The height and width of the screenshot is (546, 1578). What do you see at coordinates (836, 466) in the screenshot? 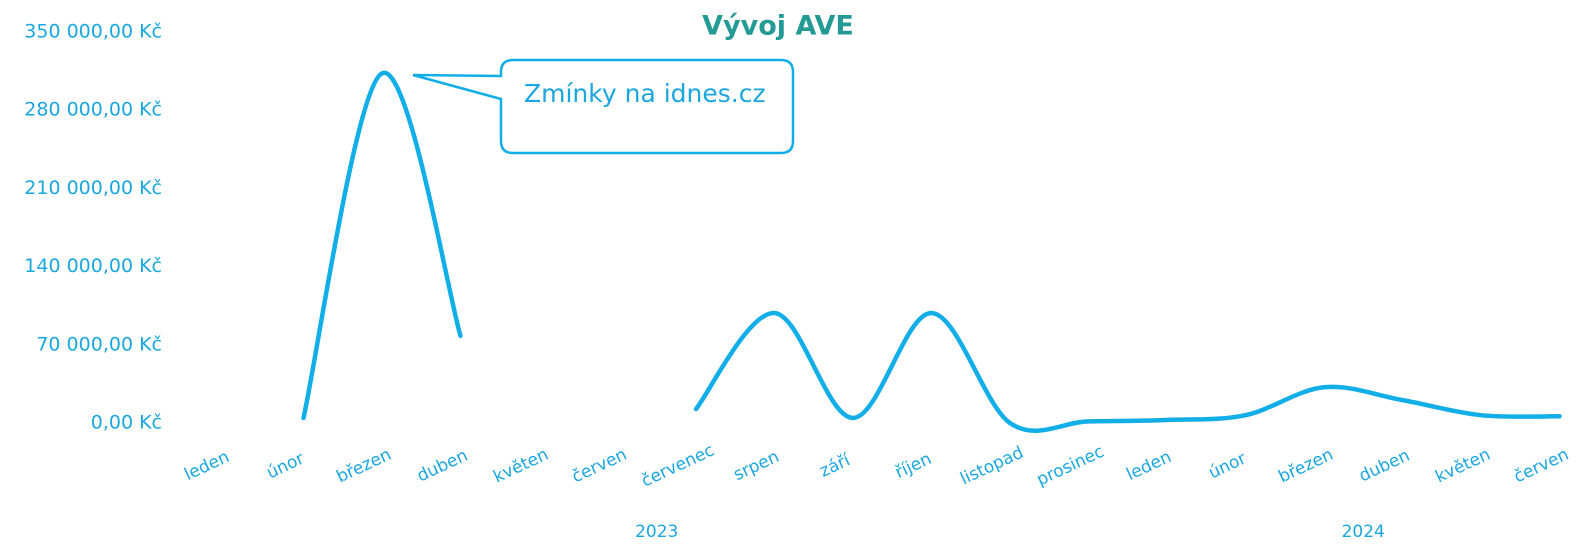
I see `x-tick-label: září` at bounding box center [836, 466].